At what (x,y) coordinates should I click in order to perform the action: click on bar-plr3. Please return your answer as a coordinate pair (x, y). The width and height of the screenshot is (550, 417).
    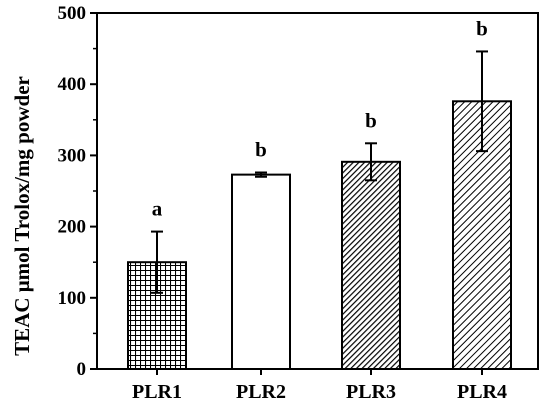
    Looking at the image, I should click on (371, 265).